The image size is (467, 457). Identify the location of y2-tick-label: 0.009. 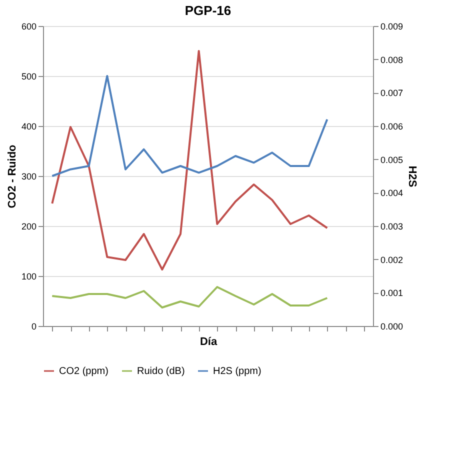
(392, 27).